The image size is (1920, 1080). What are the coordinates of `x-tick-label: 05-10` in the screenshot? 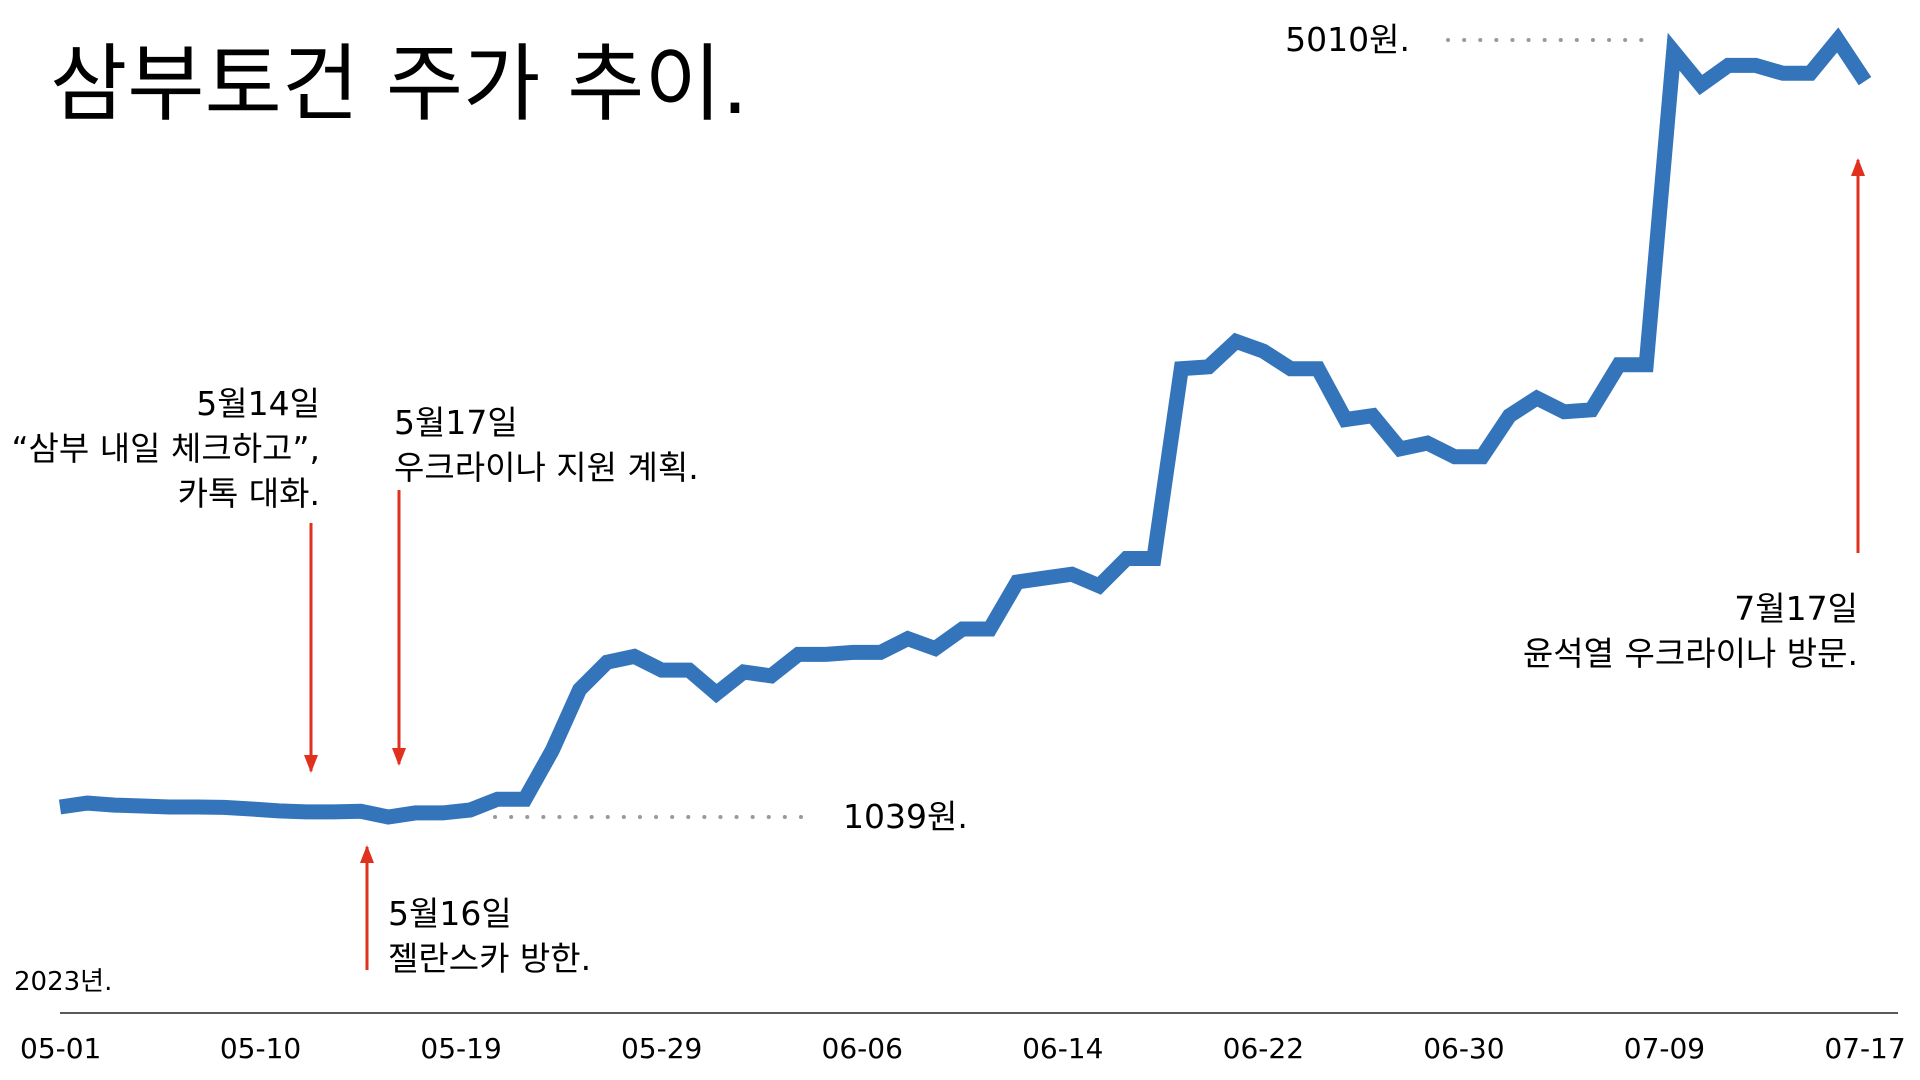 It's located at (260, 1048).